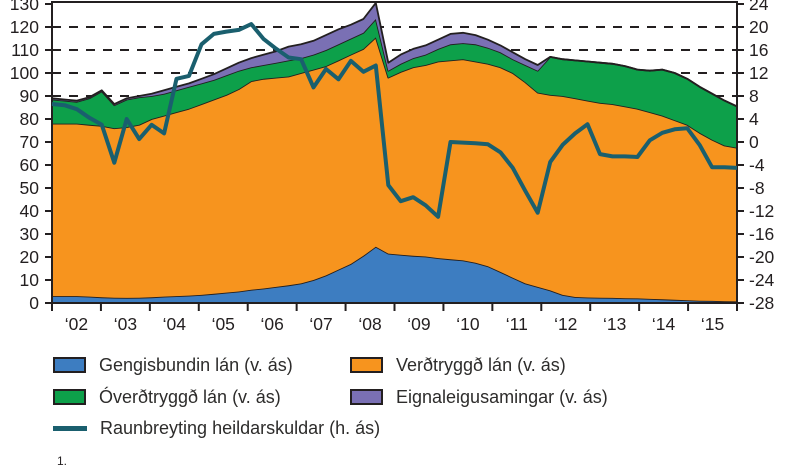 This screenshot has height=468, width=800. What do you see at coordinates (69, 397) in the screenshot?
I see `legend-swatch-overdtryggd` at bounding box center [69, 397].